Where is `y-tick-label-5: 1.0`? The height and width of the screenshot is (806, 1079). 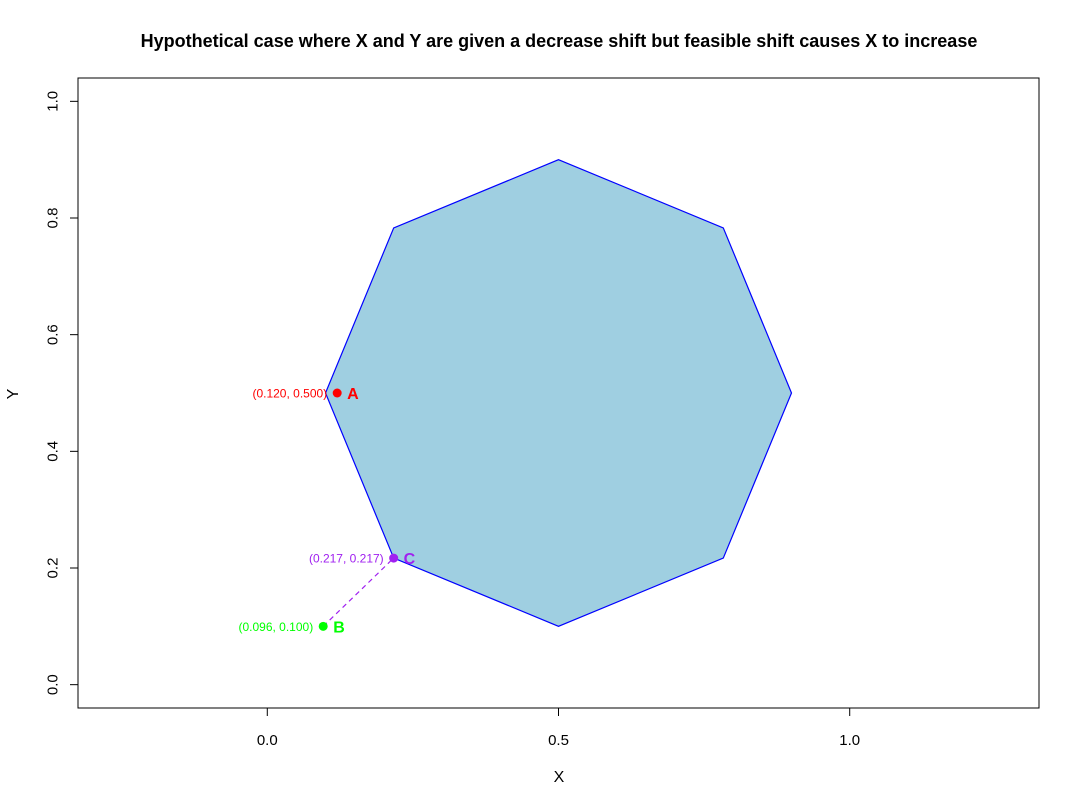
y-tick-label-5: 1.0 is located at coordinates (53, 101).